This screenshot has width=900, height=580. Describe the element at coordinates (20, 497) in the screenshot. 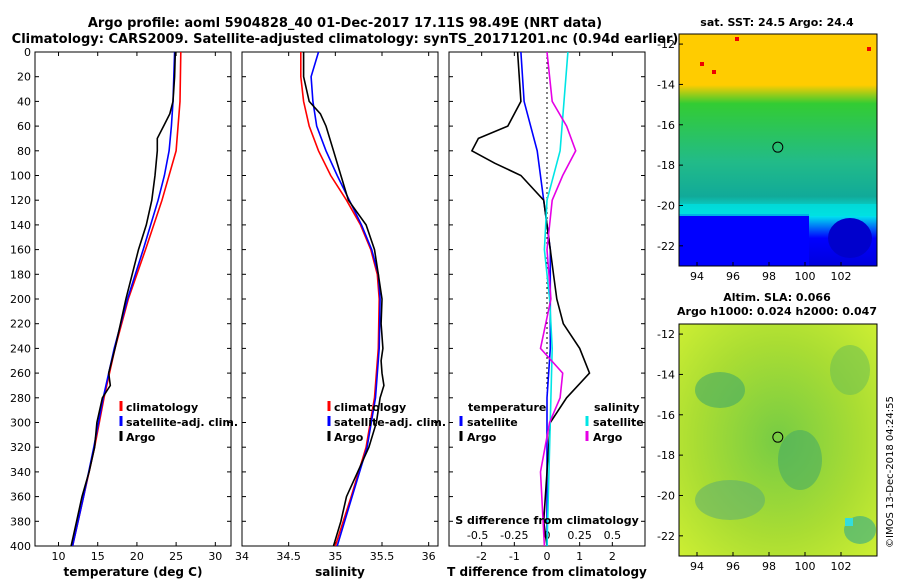

I see `y-tick-label: 360` at that location.